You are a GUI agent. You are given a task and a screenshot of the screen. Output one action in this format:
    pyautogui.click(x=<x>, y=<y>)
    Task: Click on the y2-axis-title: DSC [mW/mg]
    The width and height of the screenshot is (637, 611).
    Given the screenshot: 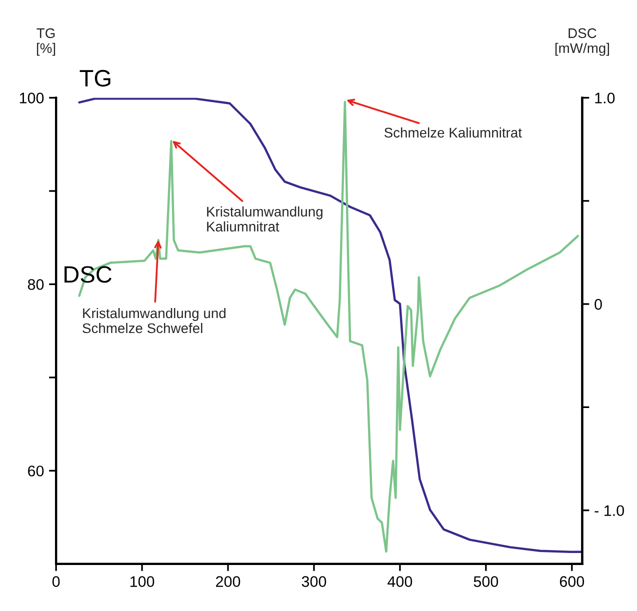 What is the action you would take?
    pyautogui.click(x=582, y=42)
    